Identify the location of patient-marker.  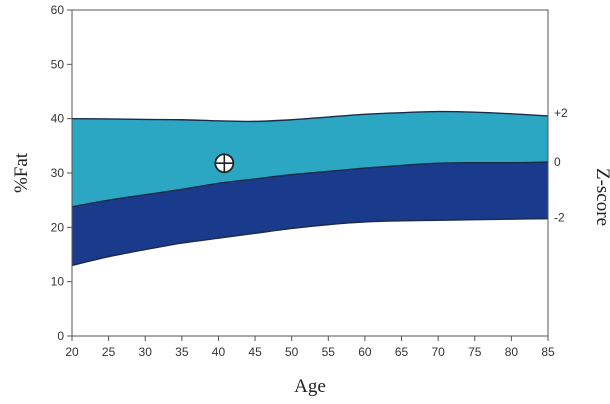
(224, 163).